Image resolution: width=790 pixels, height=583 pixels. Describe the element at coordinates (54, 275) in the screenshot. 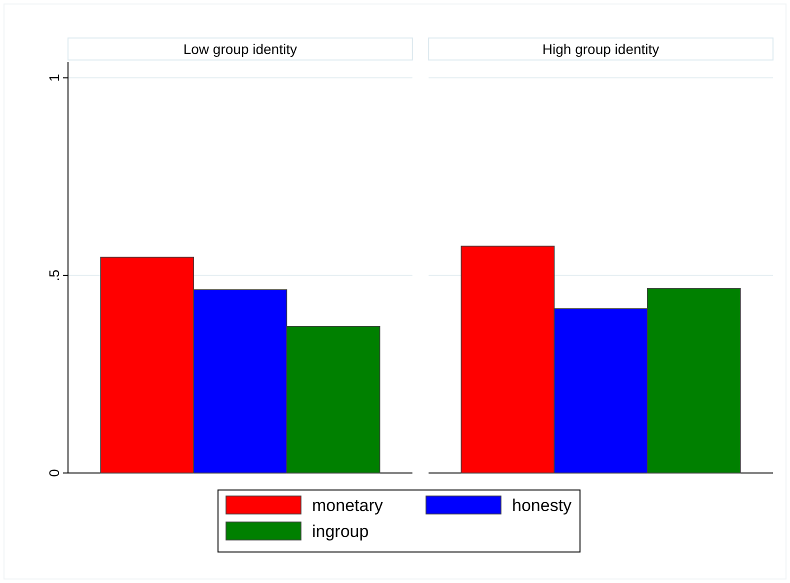

I see `y-tick-label: .5` at that location.